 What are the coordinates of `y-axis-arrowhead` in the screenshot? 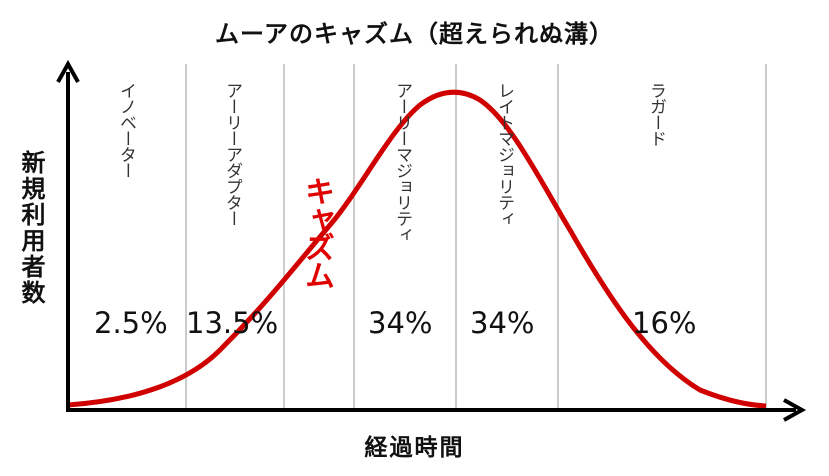 It's located at (68, 71).